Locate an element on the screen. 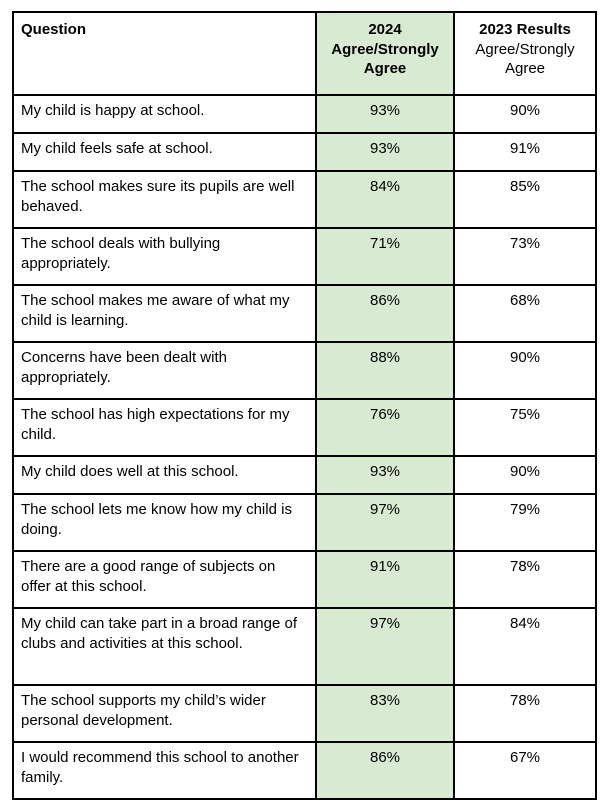 The width and height of the screenshot is (604, 800). 2023-result-cell: 79% is located at coordinates (525, 522).